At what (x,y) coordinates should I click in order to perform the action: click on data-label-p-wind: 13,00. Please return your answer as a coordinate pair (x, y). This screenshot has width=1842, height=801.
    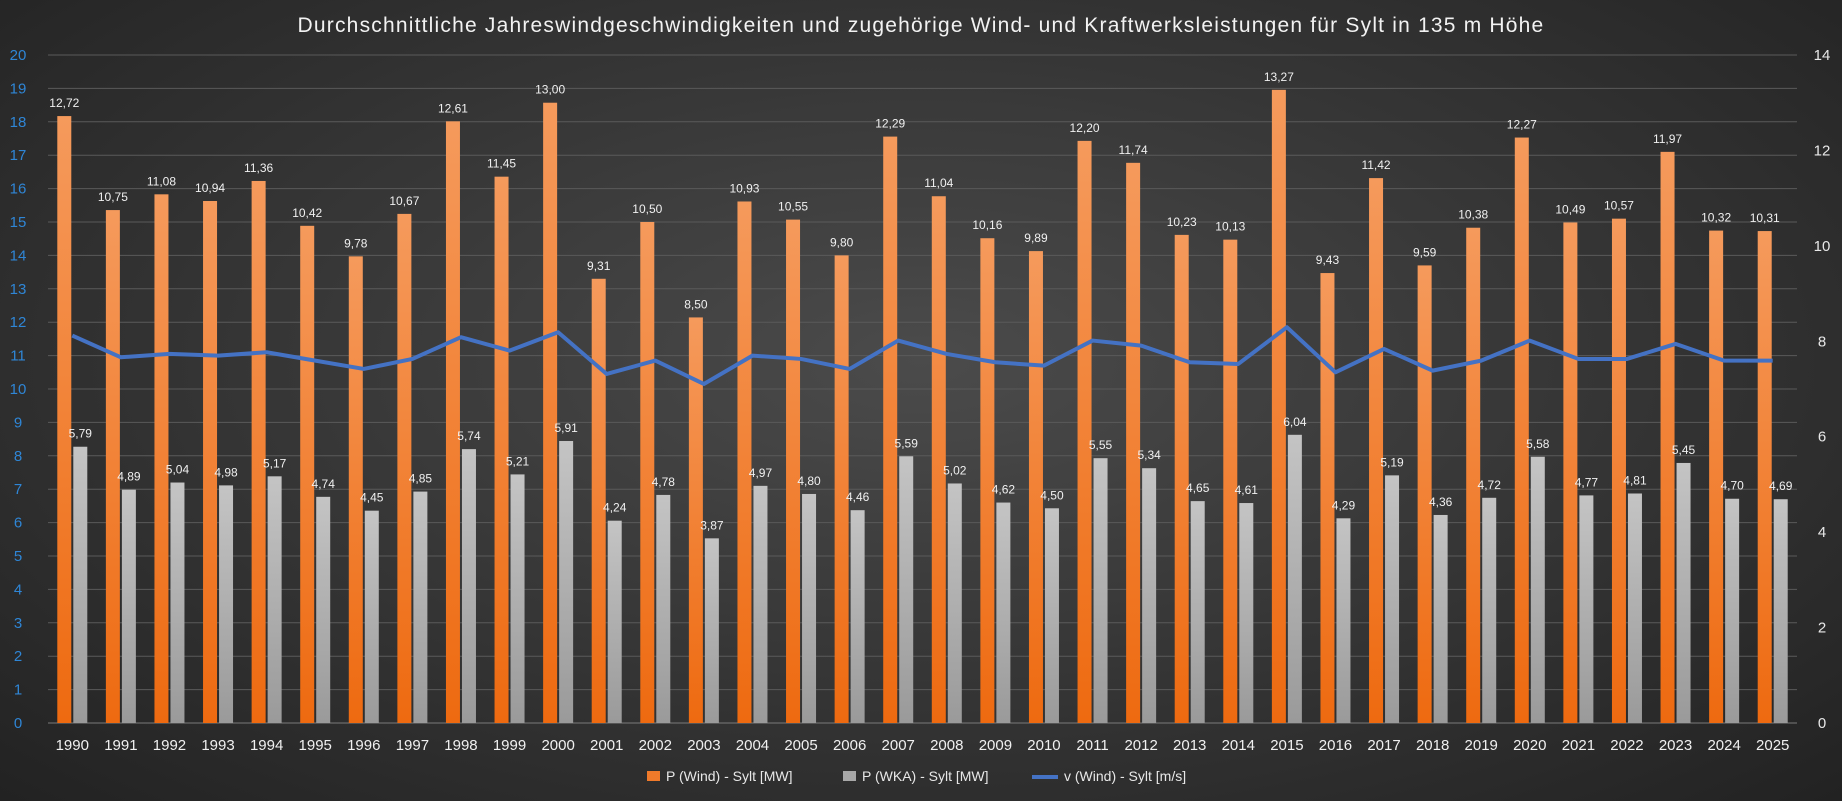
    Looking at the image, I should click on (550, 90).